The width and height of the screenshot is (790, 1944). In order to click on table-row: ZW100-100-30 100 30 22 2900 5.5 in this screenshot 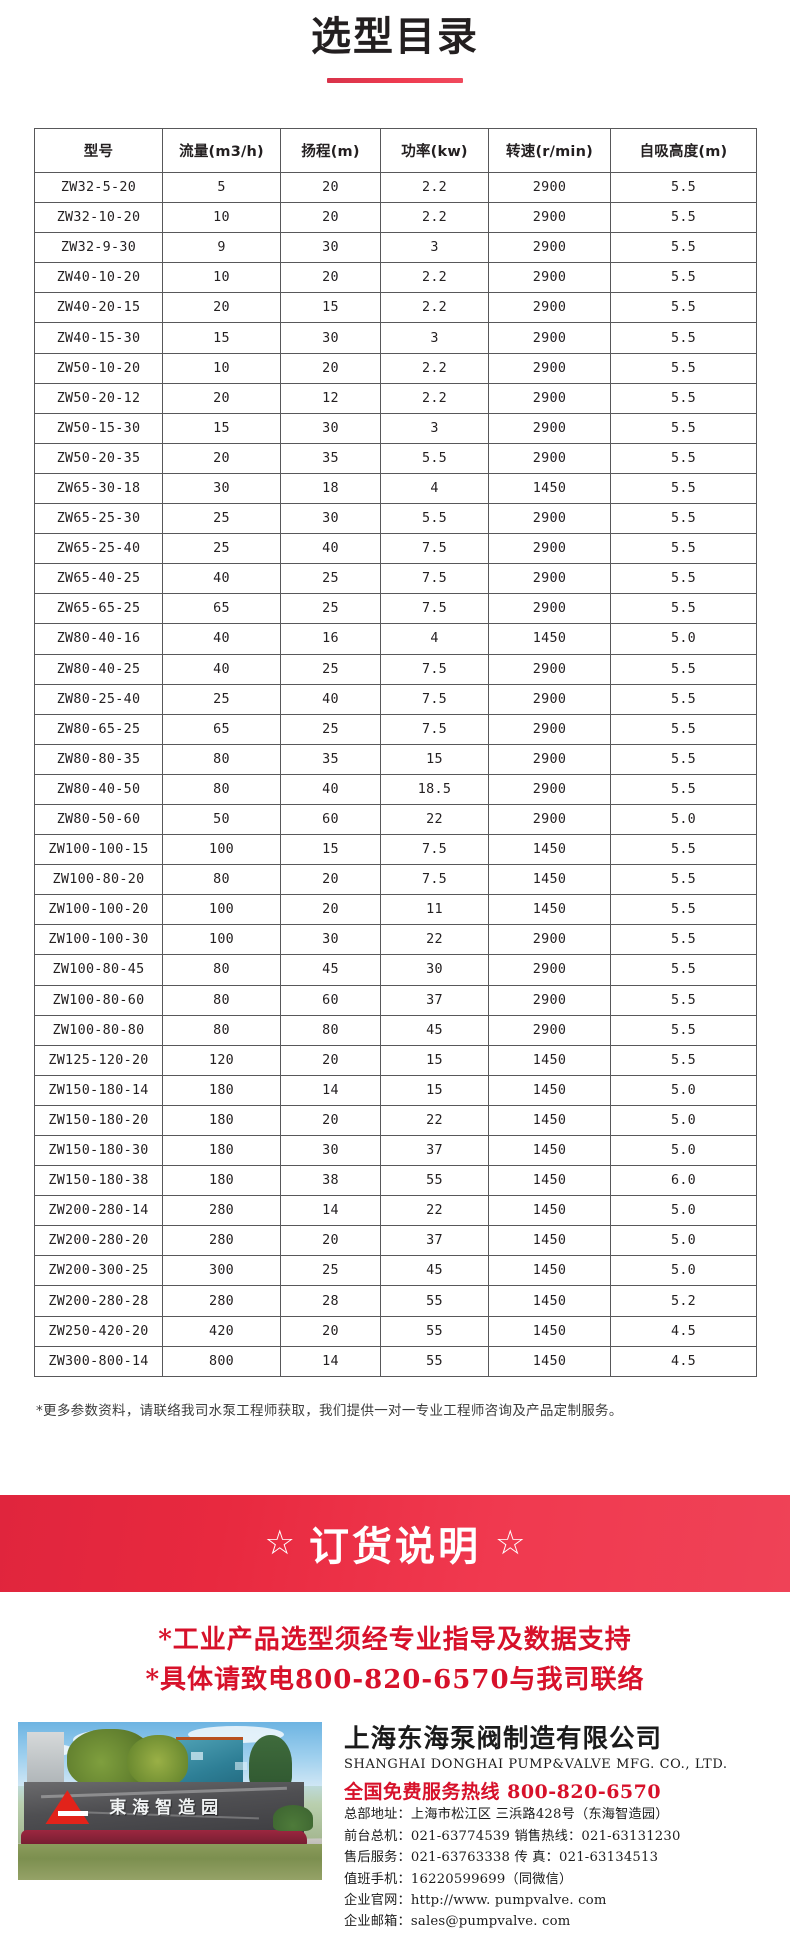, I will do `click(395, 940)`.